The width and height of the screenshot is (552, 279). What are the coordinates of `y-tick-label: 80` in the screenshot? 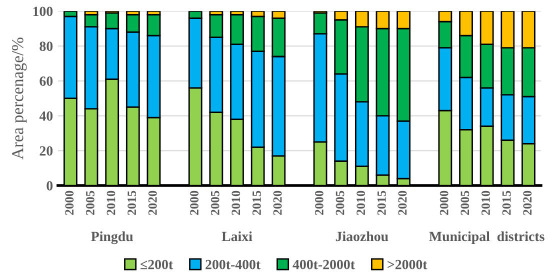 It's located at (46, 46).